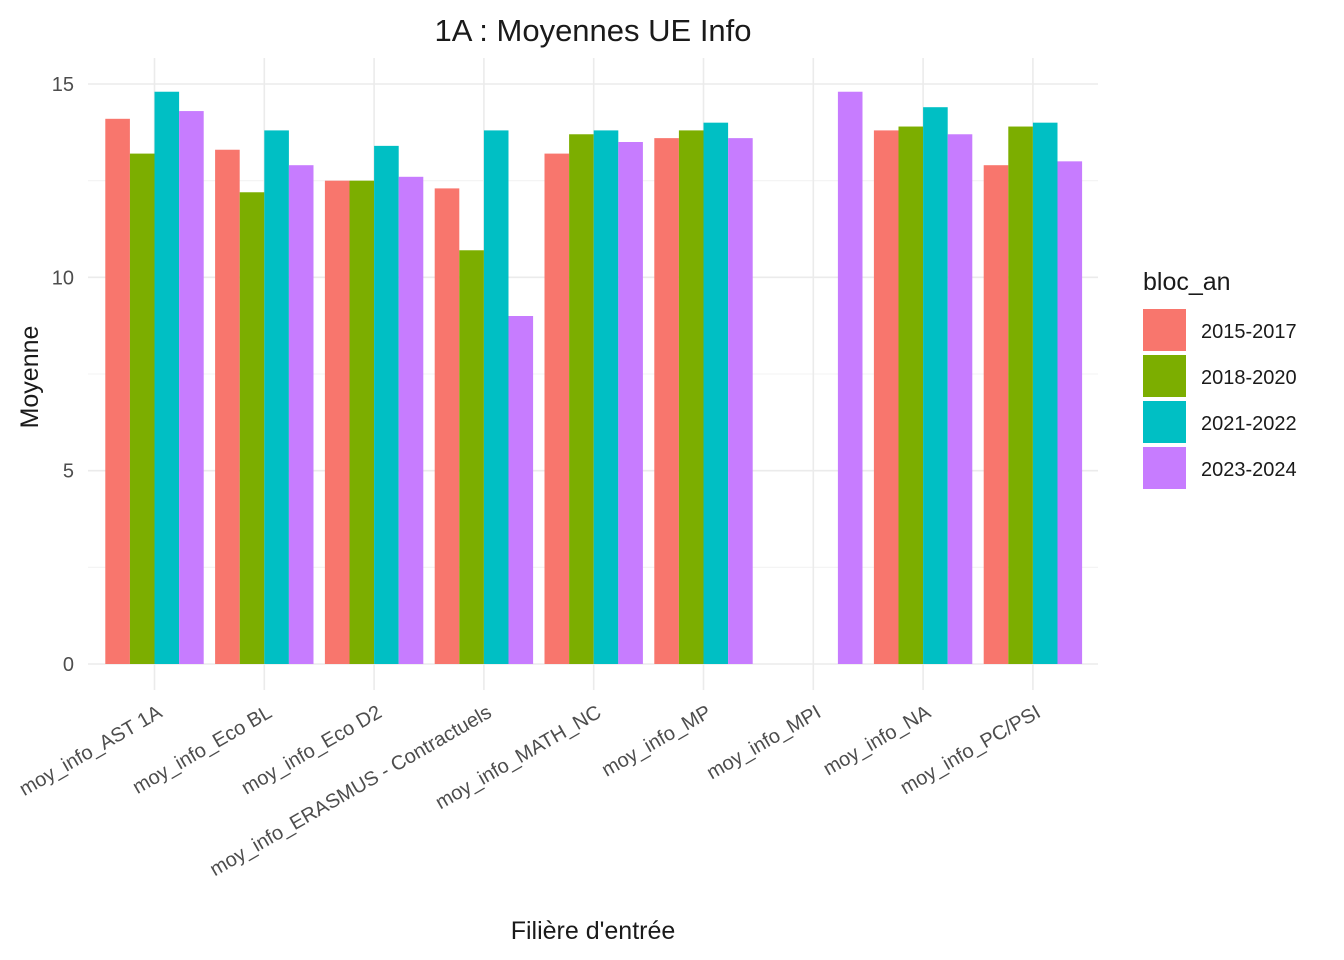 The width and height of the screenshot is (1344, 960). Describe the element at coordinates (252, 428) in the screenshot. I see `bar: 2018-2020 — moy_info_Eco BL: 12.2` at that location.